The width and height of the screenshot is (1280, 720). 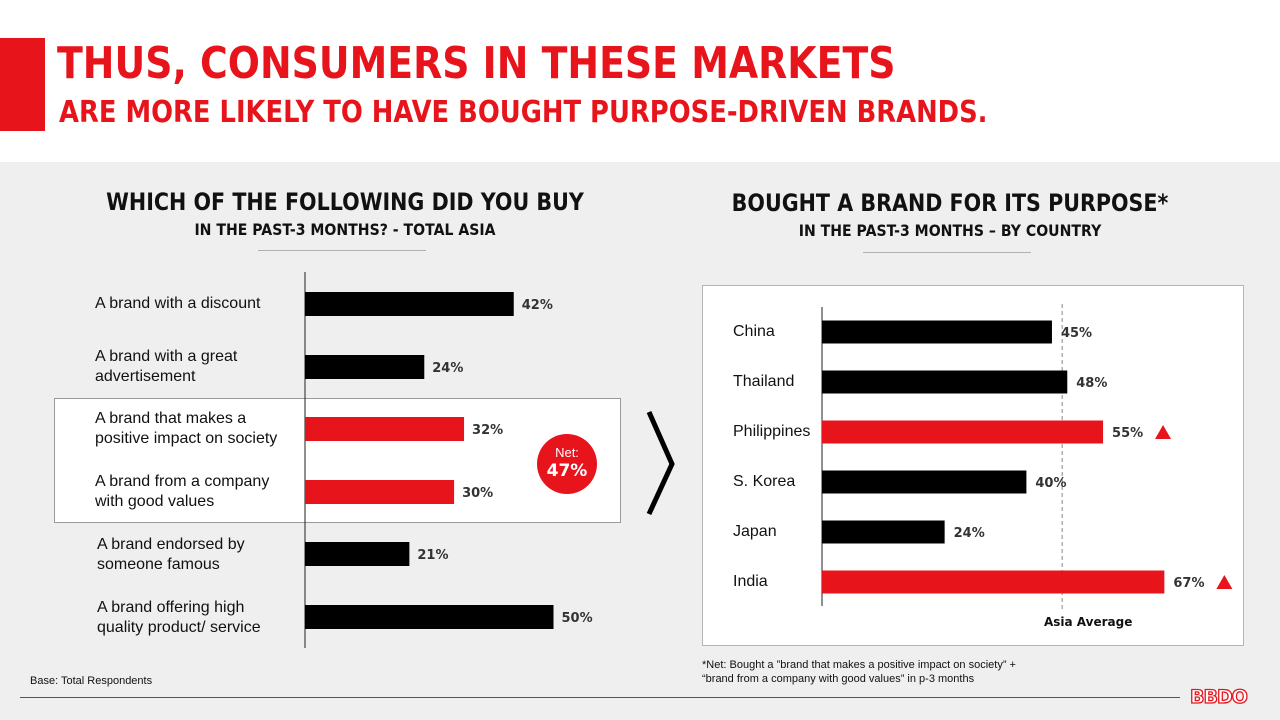 I want to click on base-footnote: Base: Total Respondents, so click(x=91, y=681).